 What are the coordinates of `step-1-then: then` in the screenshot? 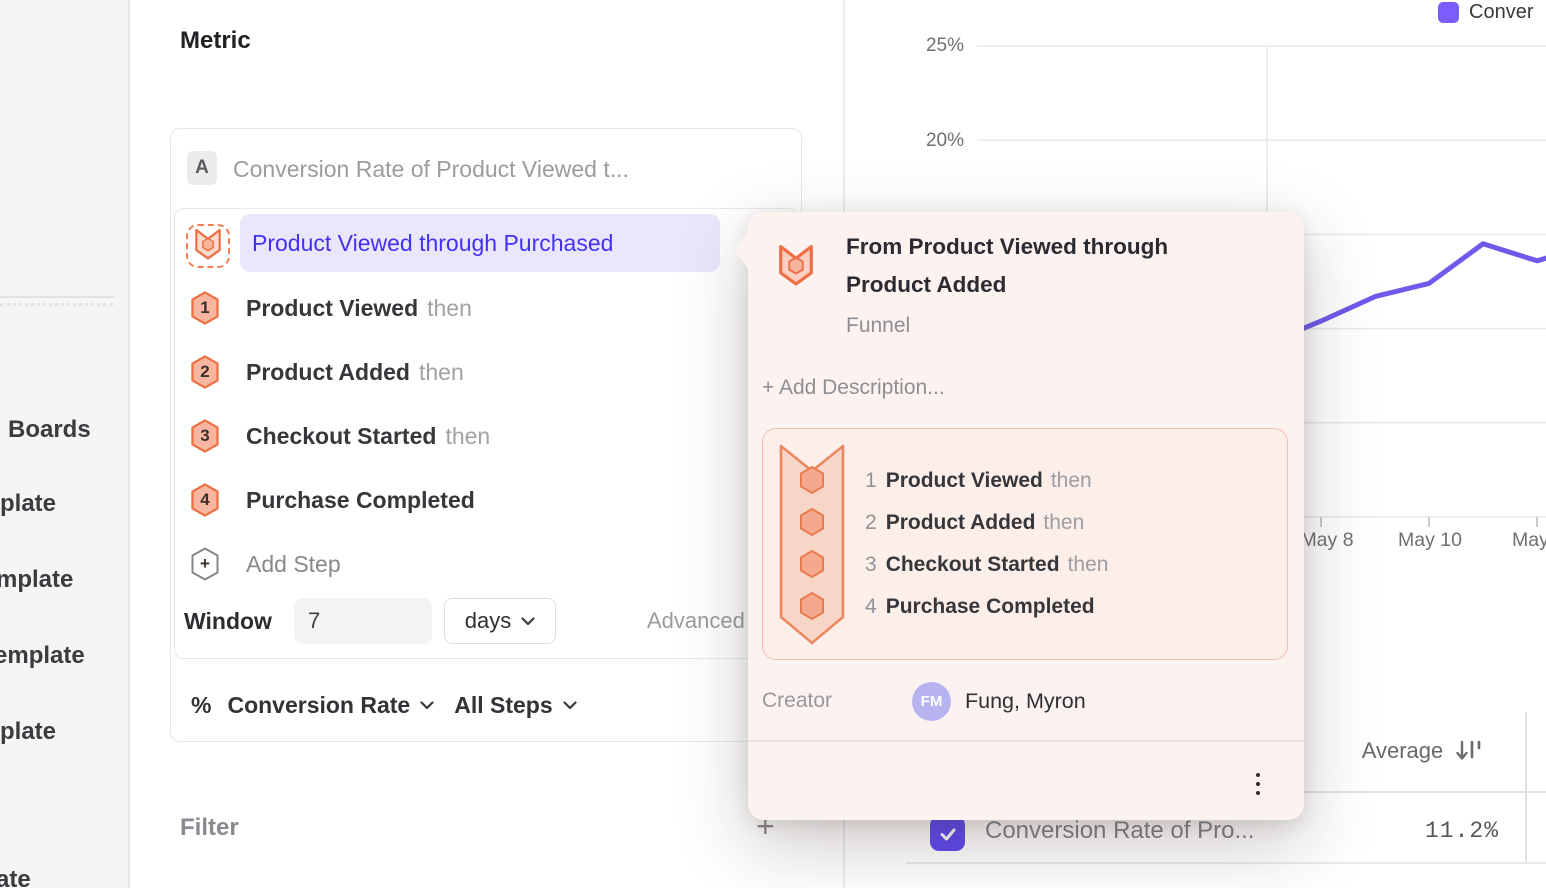 It's located at (449, 307).